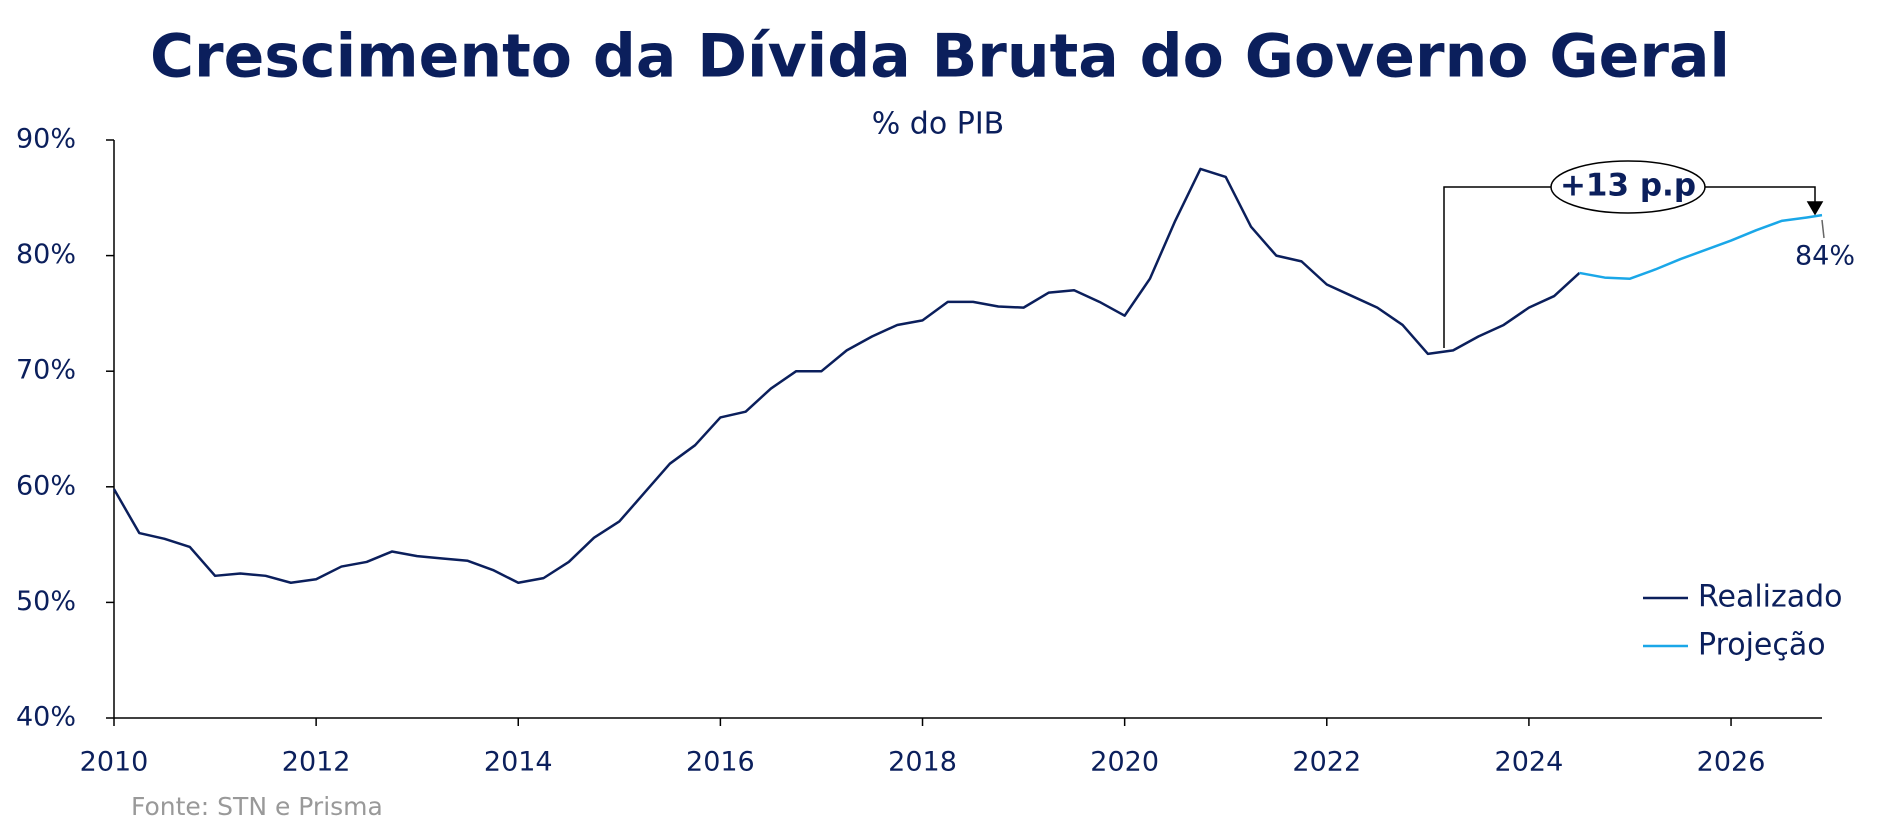 The width and height of the screenshot is (1893, 835). I want to click on x-tick-label: 2020, so click(1124, 762).